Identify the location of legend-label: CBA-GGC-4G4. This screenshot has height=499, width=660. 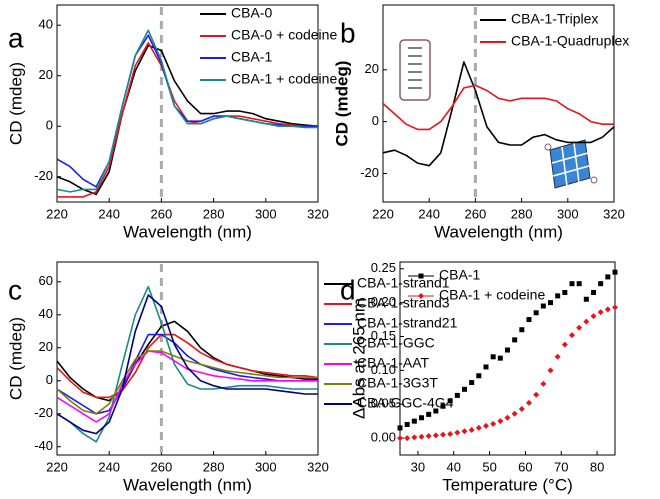
(405, 403).